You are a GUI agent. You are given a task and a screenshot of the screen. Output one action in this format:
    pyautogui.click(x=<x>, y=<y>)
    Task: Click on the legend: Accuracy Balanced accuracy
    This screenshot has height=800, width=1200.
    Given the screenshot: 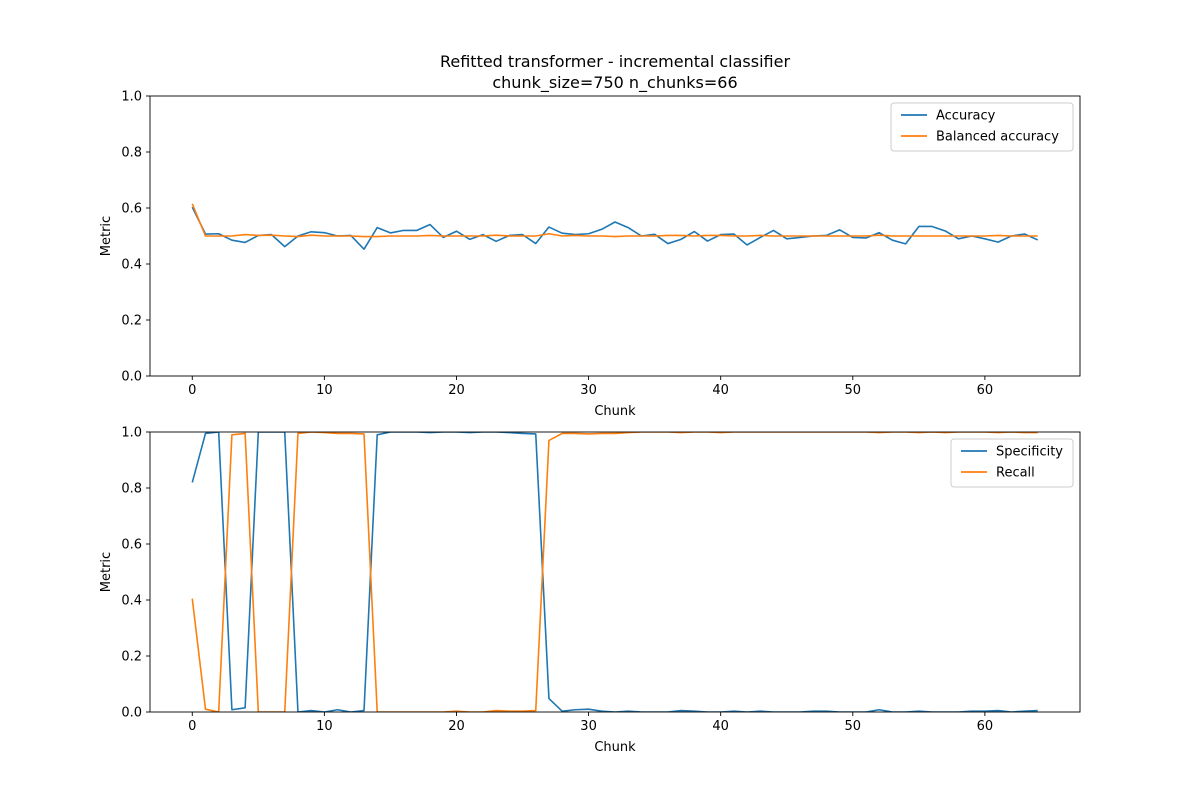 What is the action you would take?
    pyautogui.click(x=982, y=127)
    